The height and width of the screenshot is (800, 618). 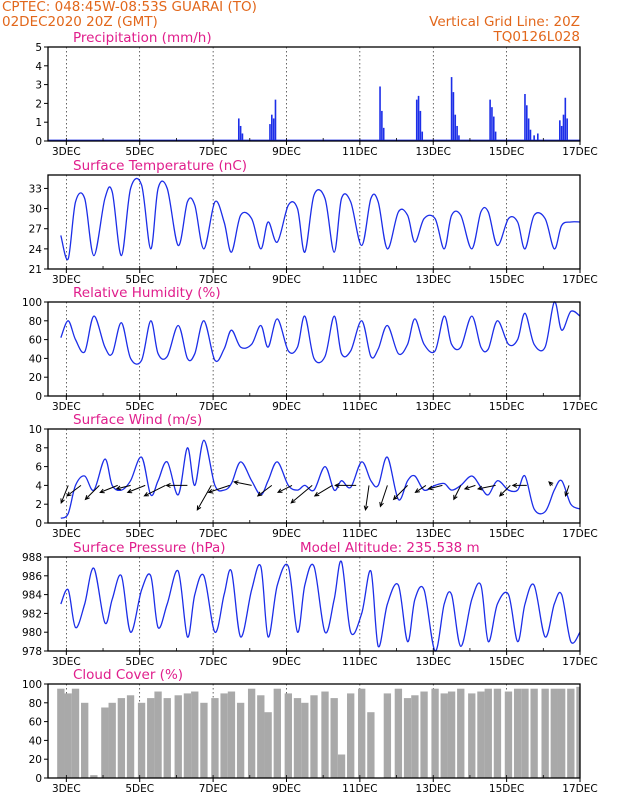 What do you see at coordinates (66, 662) in the screenshot?
I see `pressure-xtick-label: 3DEC` at bounding box center [66, 662].